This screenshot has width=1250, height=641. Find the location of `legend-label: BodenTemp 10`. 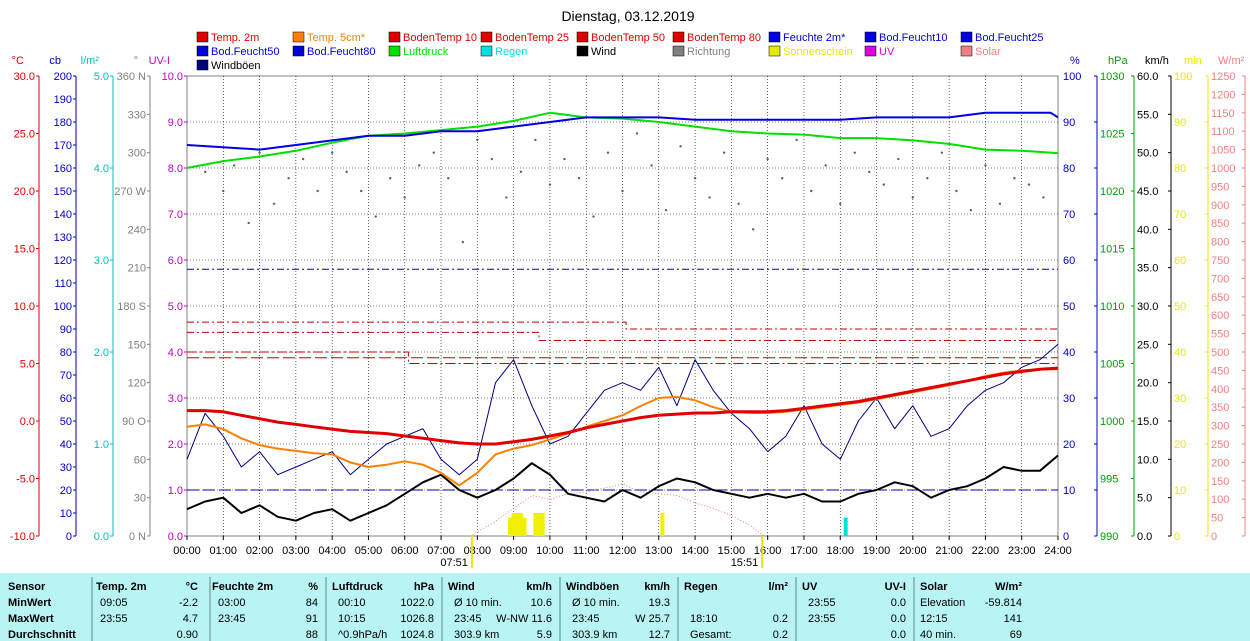

legend-label: BodenTemp 10 is located at coordinates (440, 38).